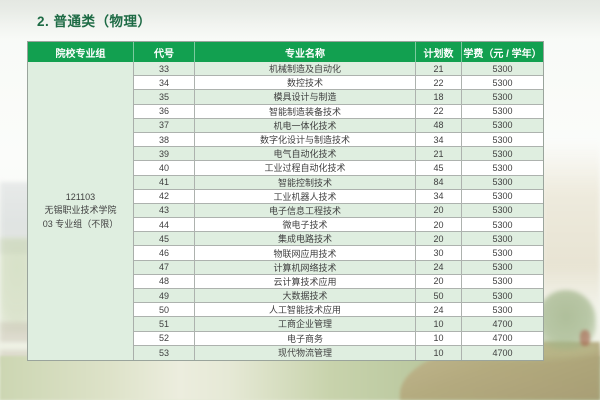 The height and width of the screenshot is (400, 600). Describe the element at coordinates (338, 338) in the screenshot. I see `table-row: 52 电子商务 10 4700` at that location.